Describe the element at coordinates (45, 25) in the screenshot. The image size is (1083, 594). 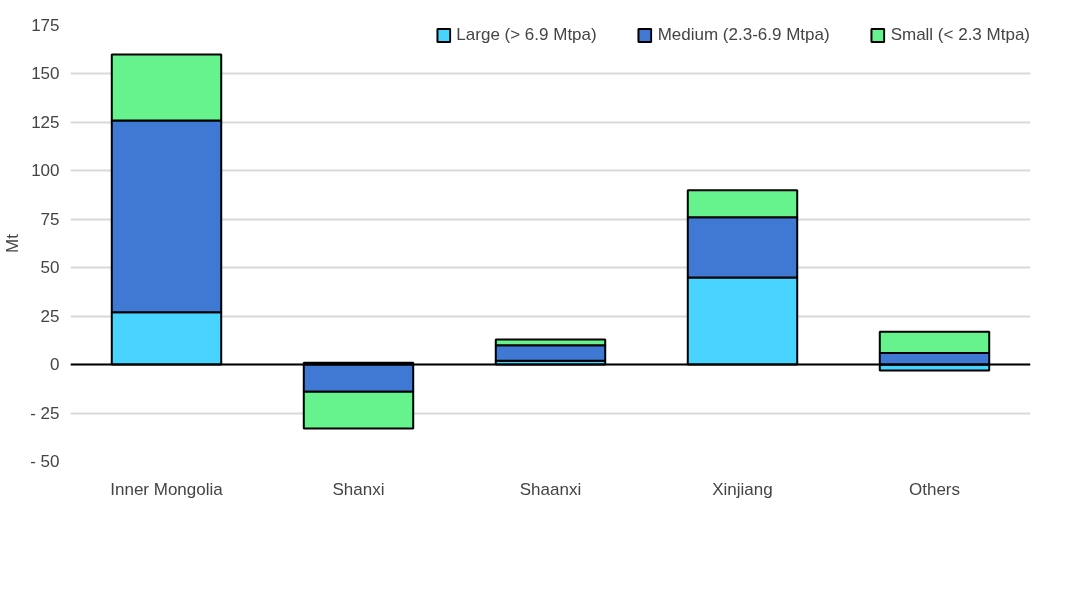
I see `y-tick-label: 175` at that location.